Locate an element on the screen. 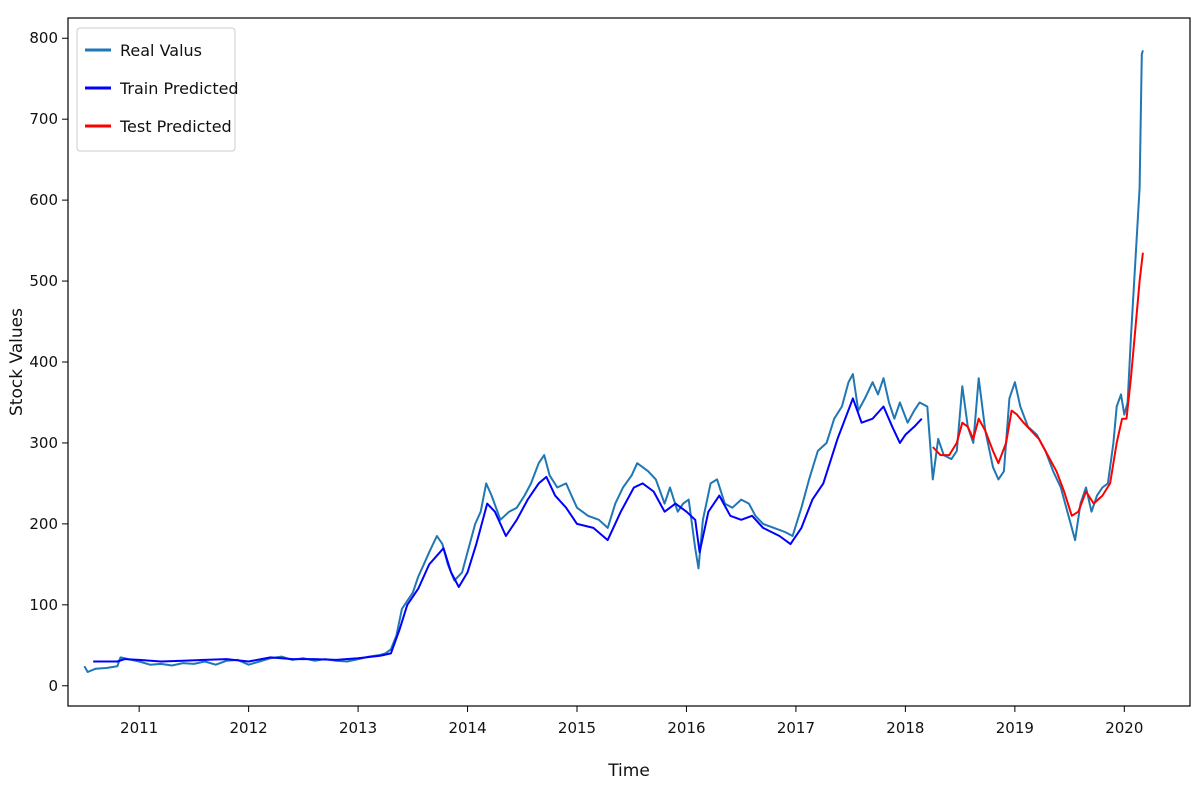 The image size is (1200, 804). series-line-test-predicted is located at coordinates (1038, 384).